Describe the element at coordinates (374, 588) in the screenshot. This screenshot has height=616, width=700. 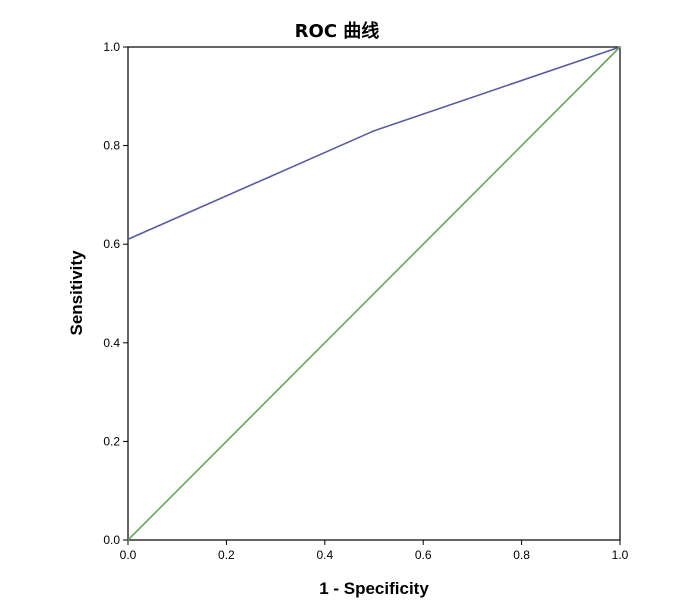
I see `x-axis-label: 1 - Specificity` at that location.